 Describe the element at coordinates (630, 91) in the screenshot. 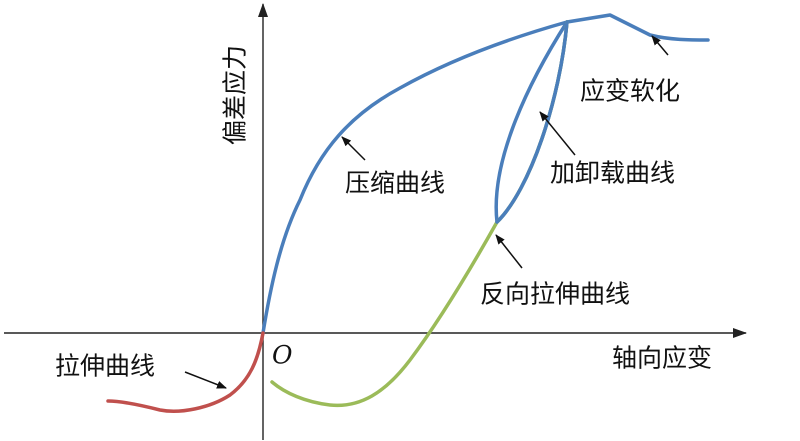

I see `curve-label: 应变软化` at that location.